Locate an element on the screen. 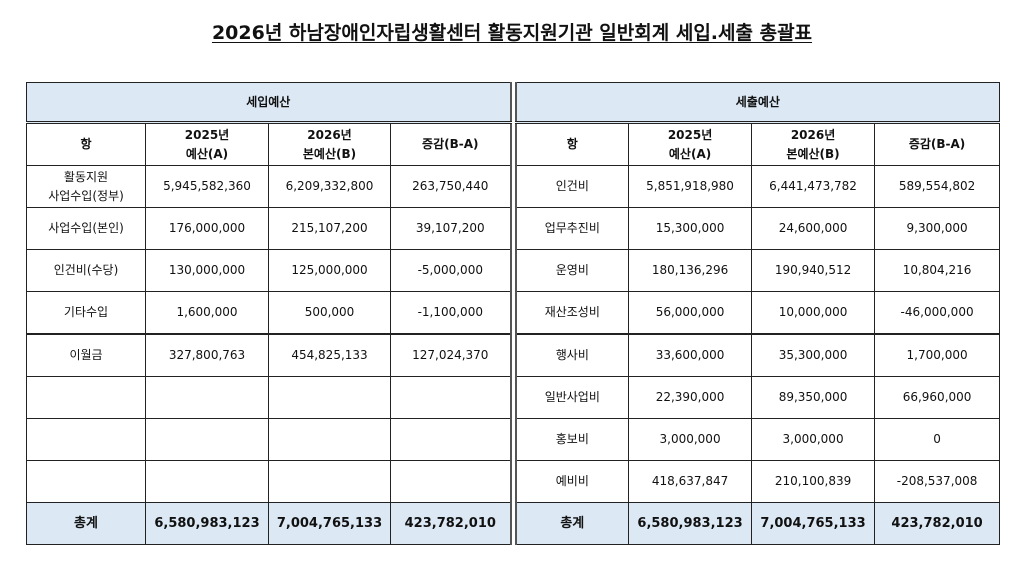  revenue-item-cell: 기타수입 is located at coordinates (86, 313).